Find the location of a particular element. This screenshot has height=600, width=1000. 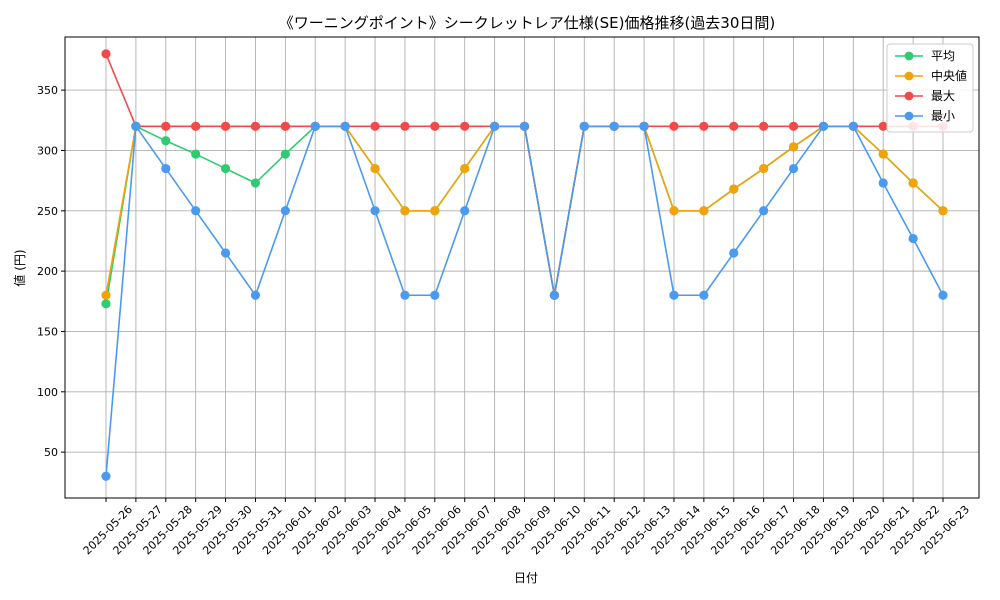

legend-box is located at coordinates (930, 88).